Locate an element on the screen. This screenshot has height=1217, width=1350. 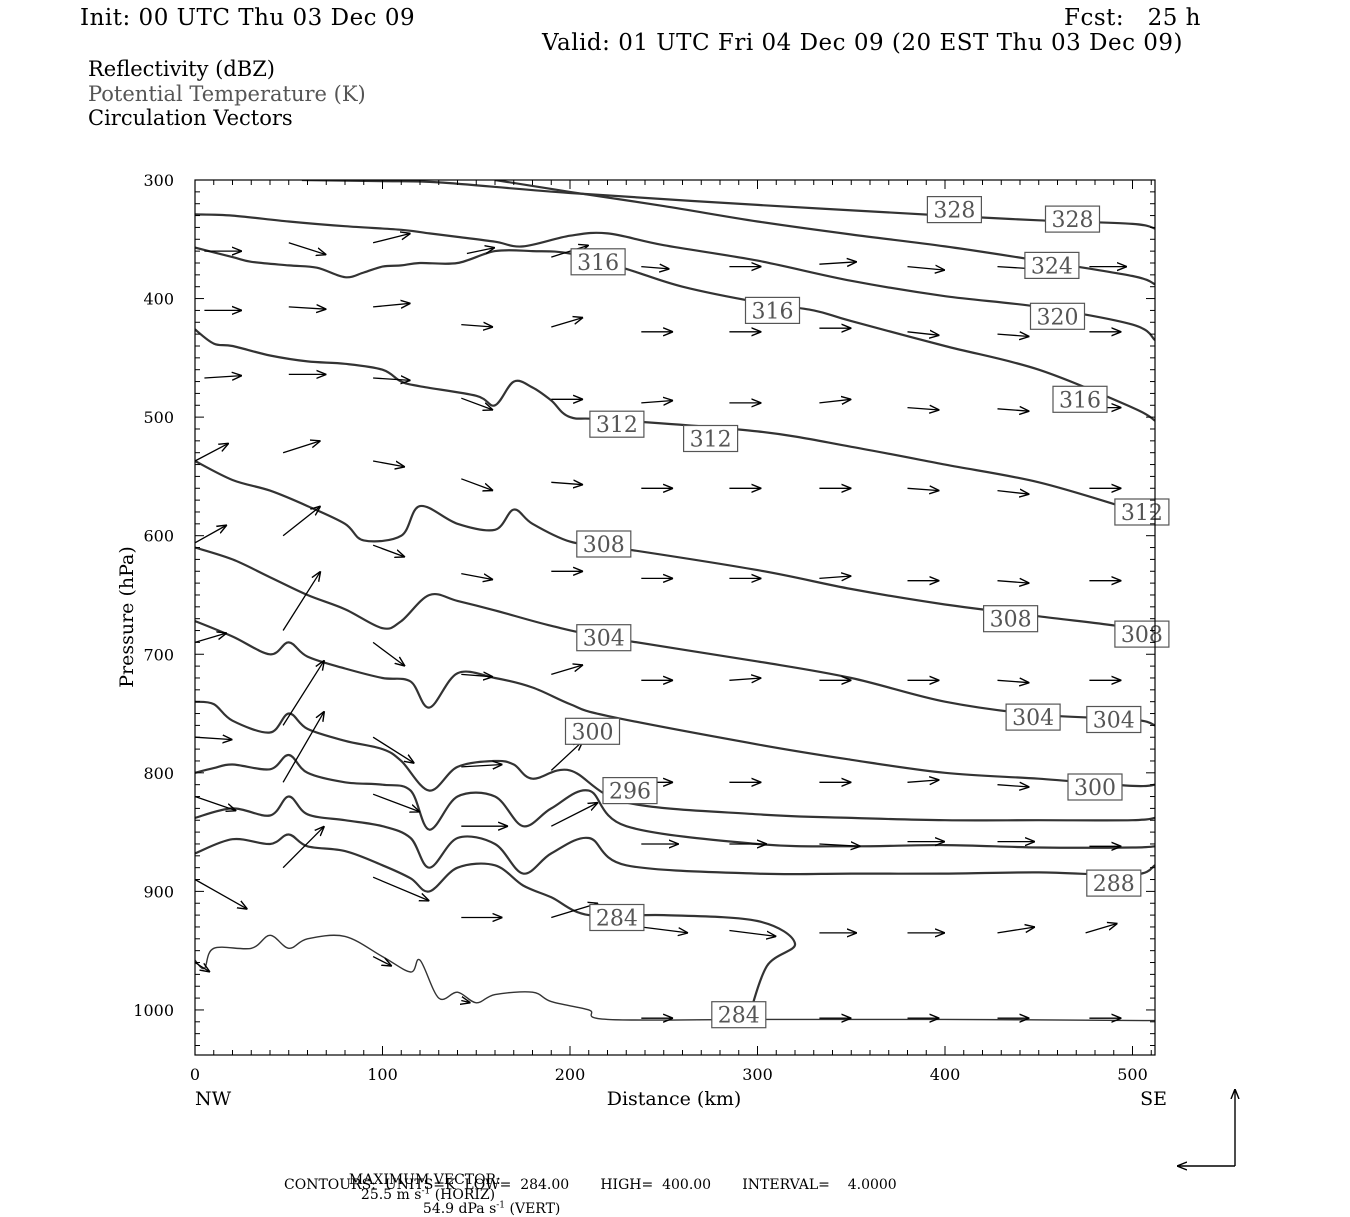
contour-label: 288 is located at coordinates (1114, 884).